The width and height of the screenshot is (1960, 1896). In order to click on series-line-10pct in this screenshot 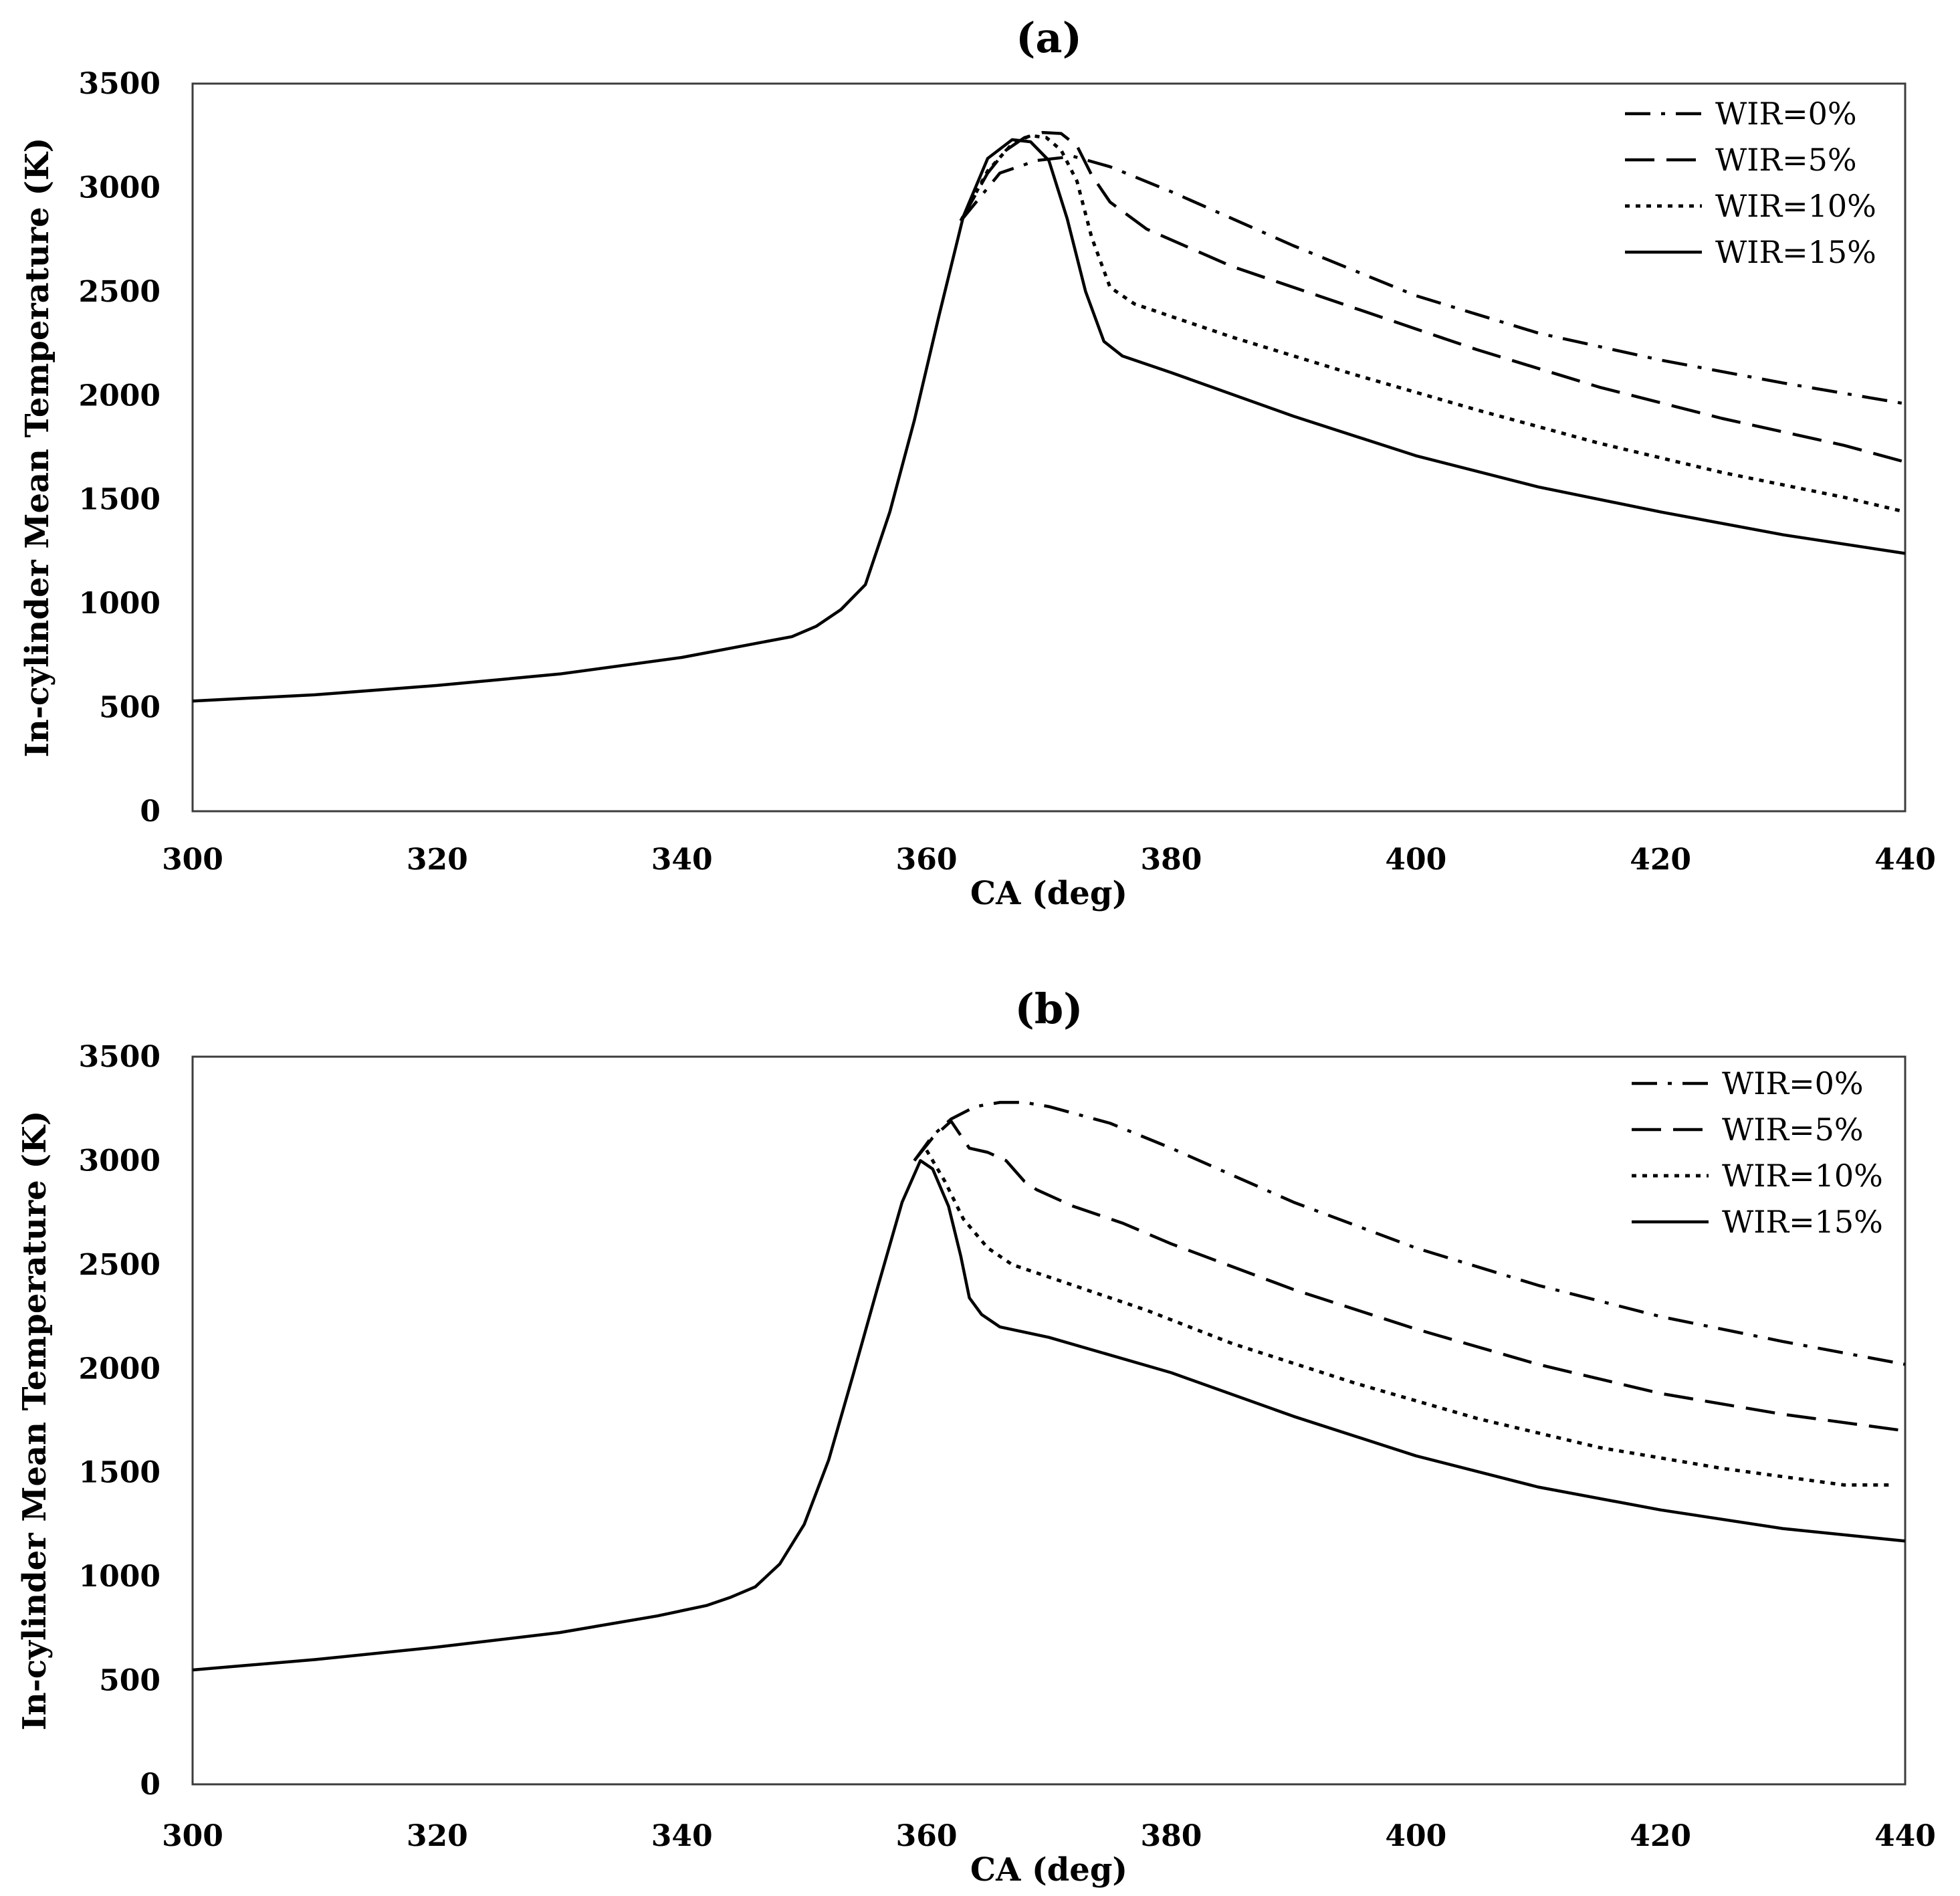, I will do `click(1409, 1318)`.